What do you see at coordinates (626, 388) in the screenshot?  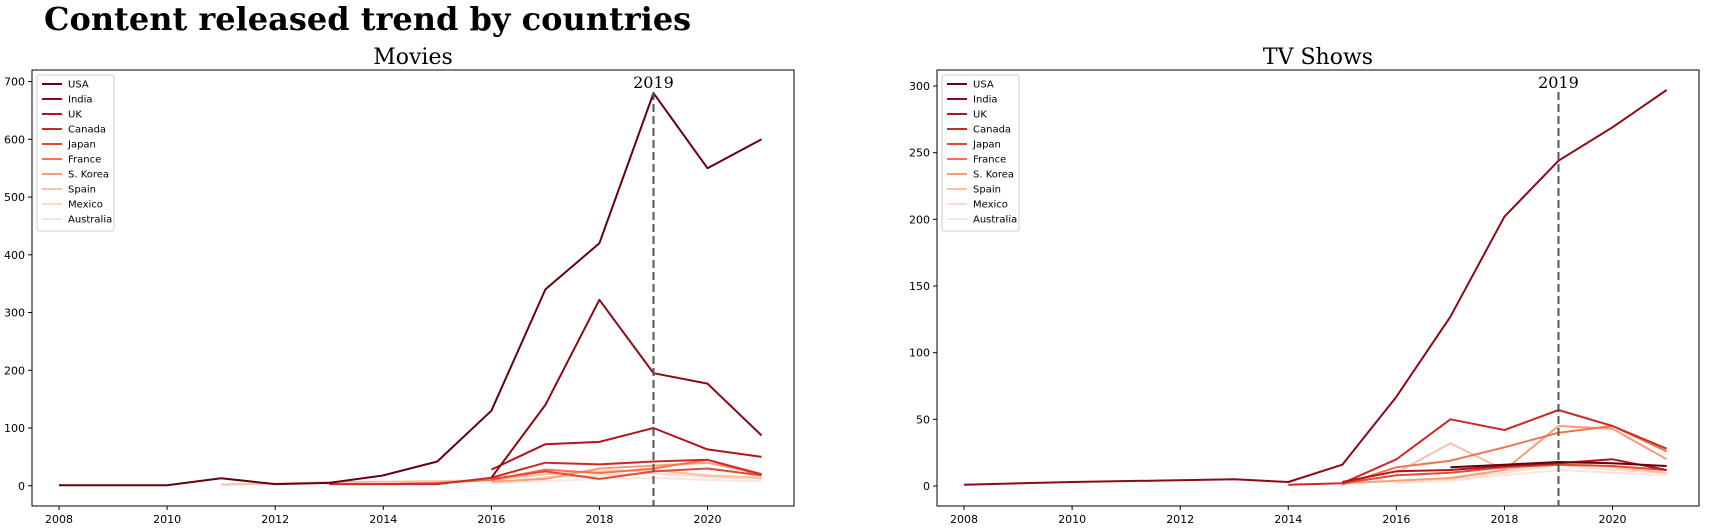 I see `series-line-india` at bounding box center [626, 388].